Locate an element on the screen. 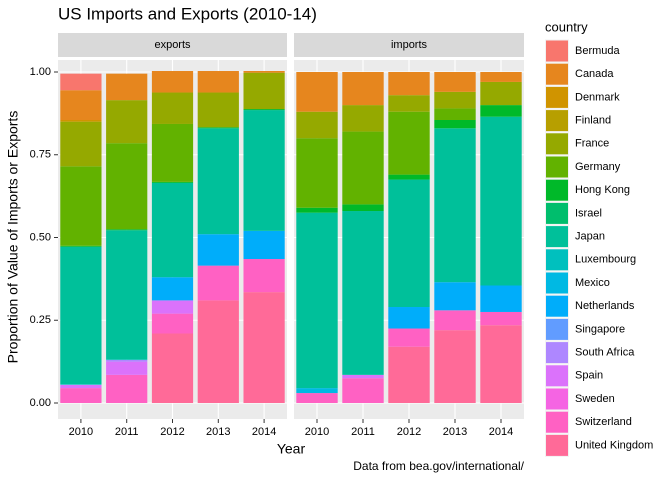  legend-label: France is located at coordinates (592, 144).